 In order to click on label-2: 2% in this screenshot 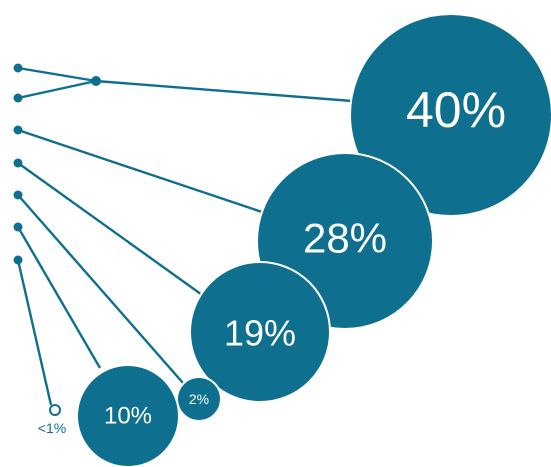, I will do `click(199, 399)`.